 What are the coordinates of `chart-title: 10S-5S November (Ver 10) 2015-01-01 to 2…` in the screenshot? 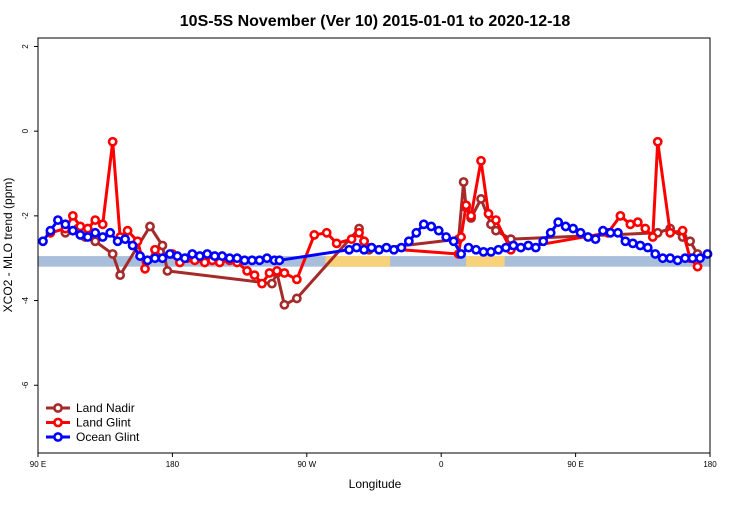 It's located at (375, 21).